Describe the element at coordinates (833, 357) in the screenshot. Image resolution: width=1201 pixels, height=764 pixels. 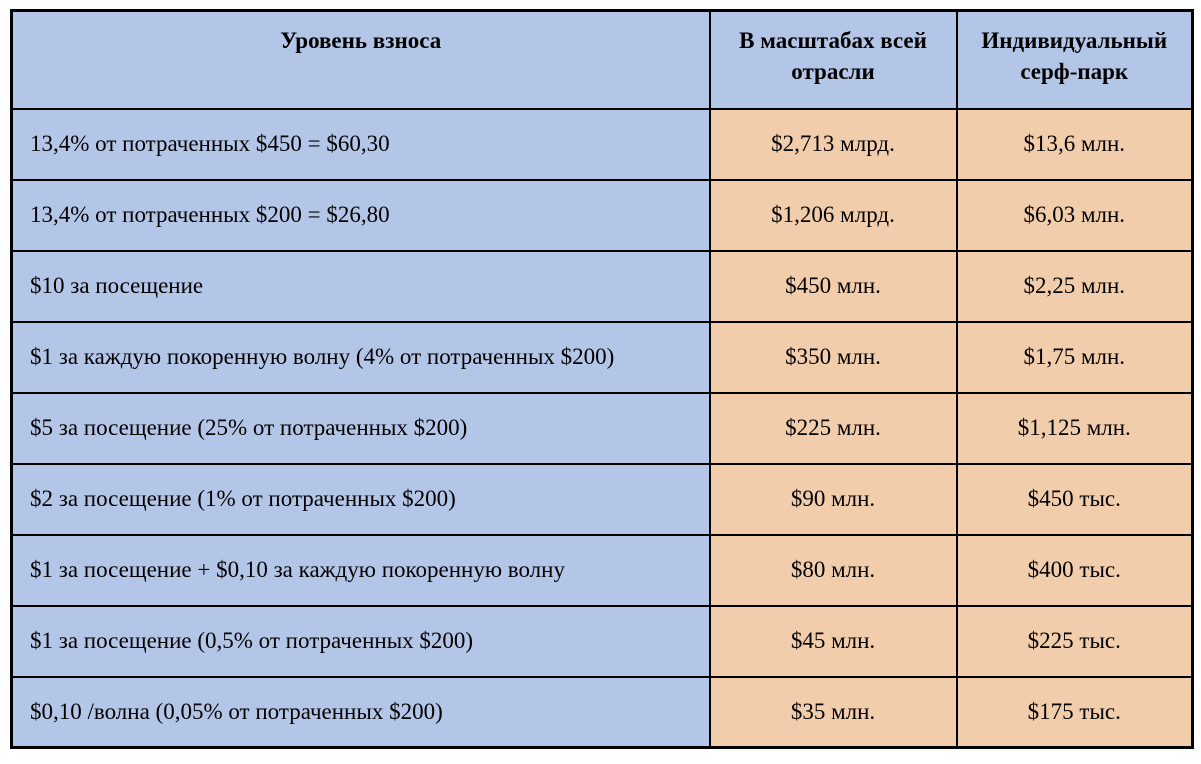
I see `cell-industry-value: $350 млн.` at that location.